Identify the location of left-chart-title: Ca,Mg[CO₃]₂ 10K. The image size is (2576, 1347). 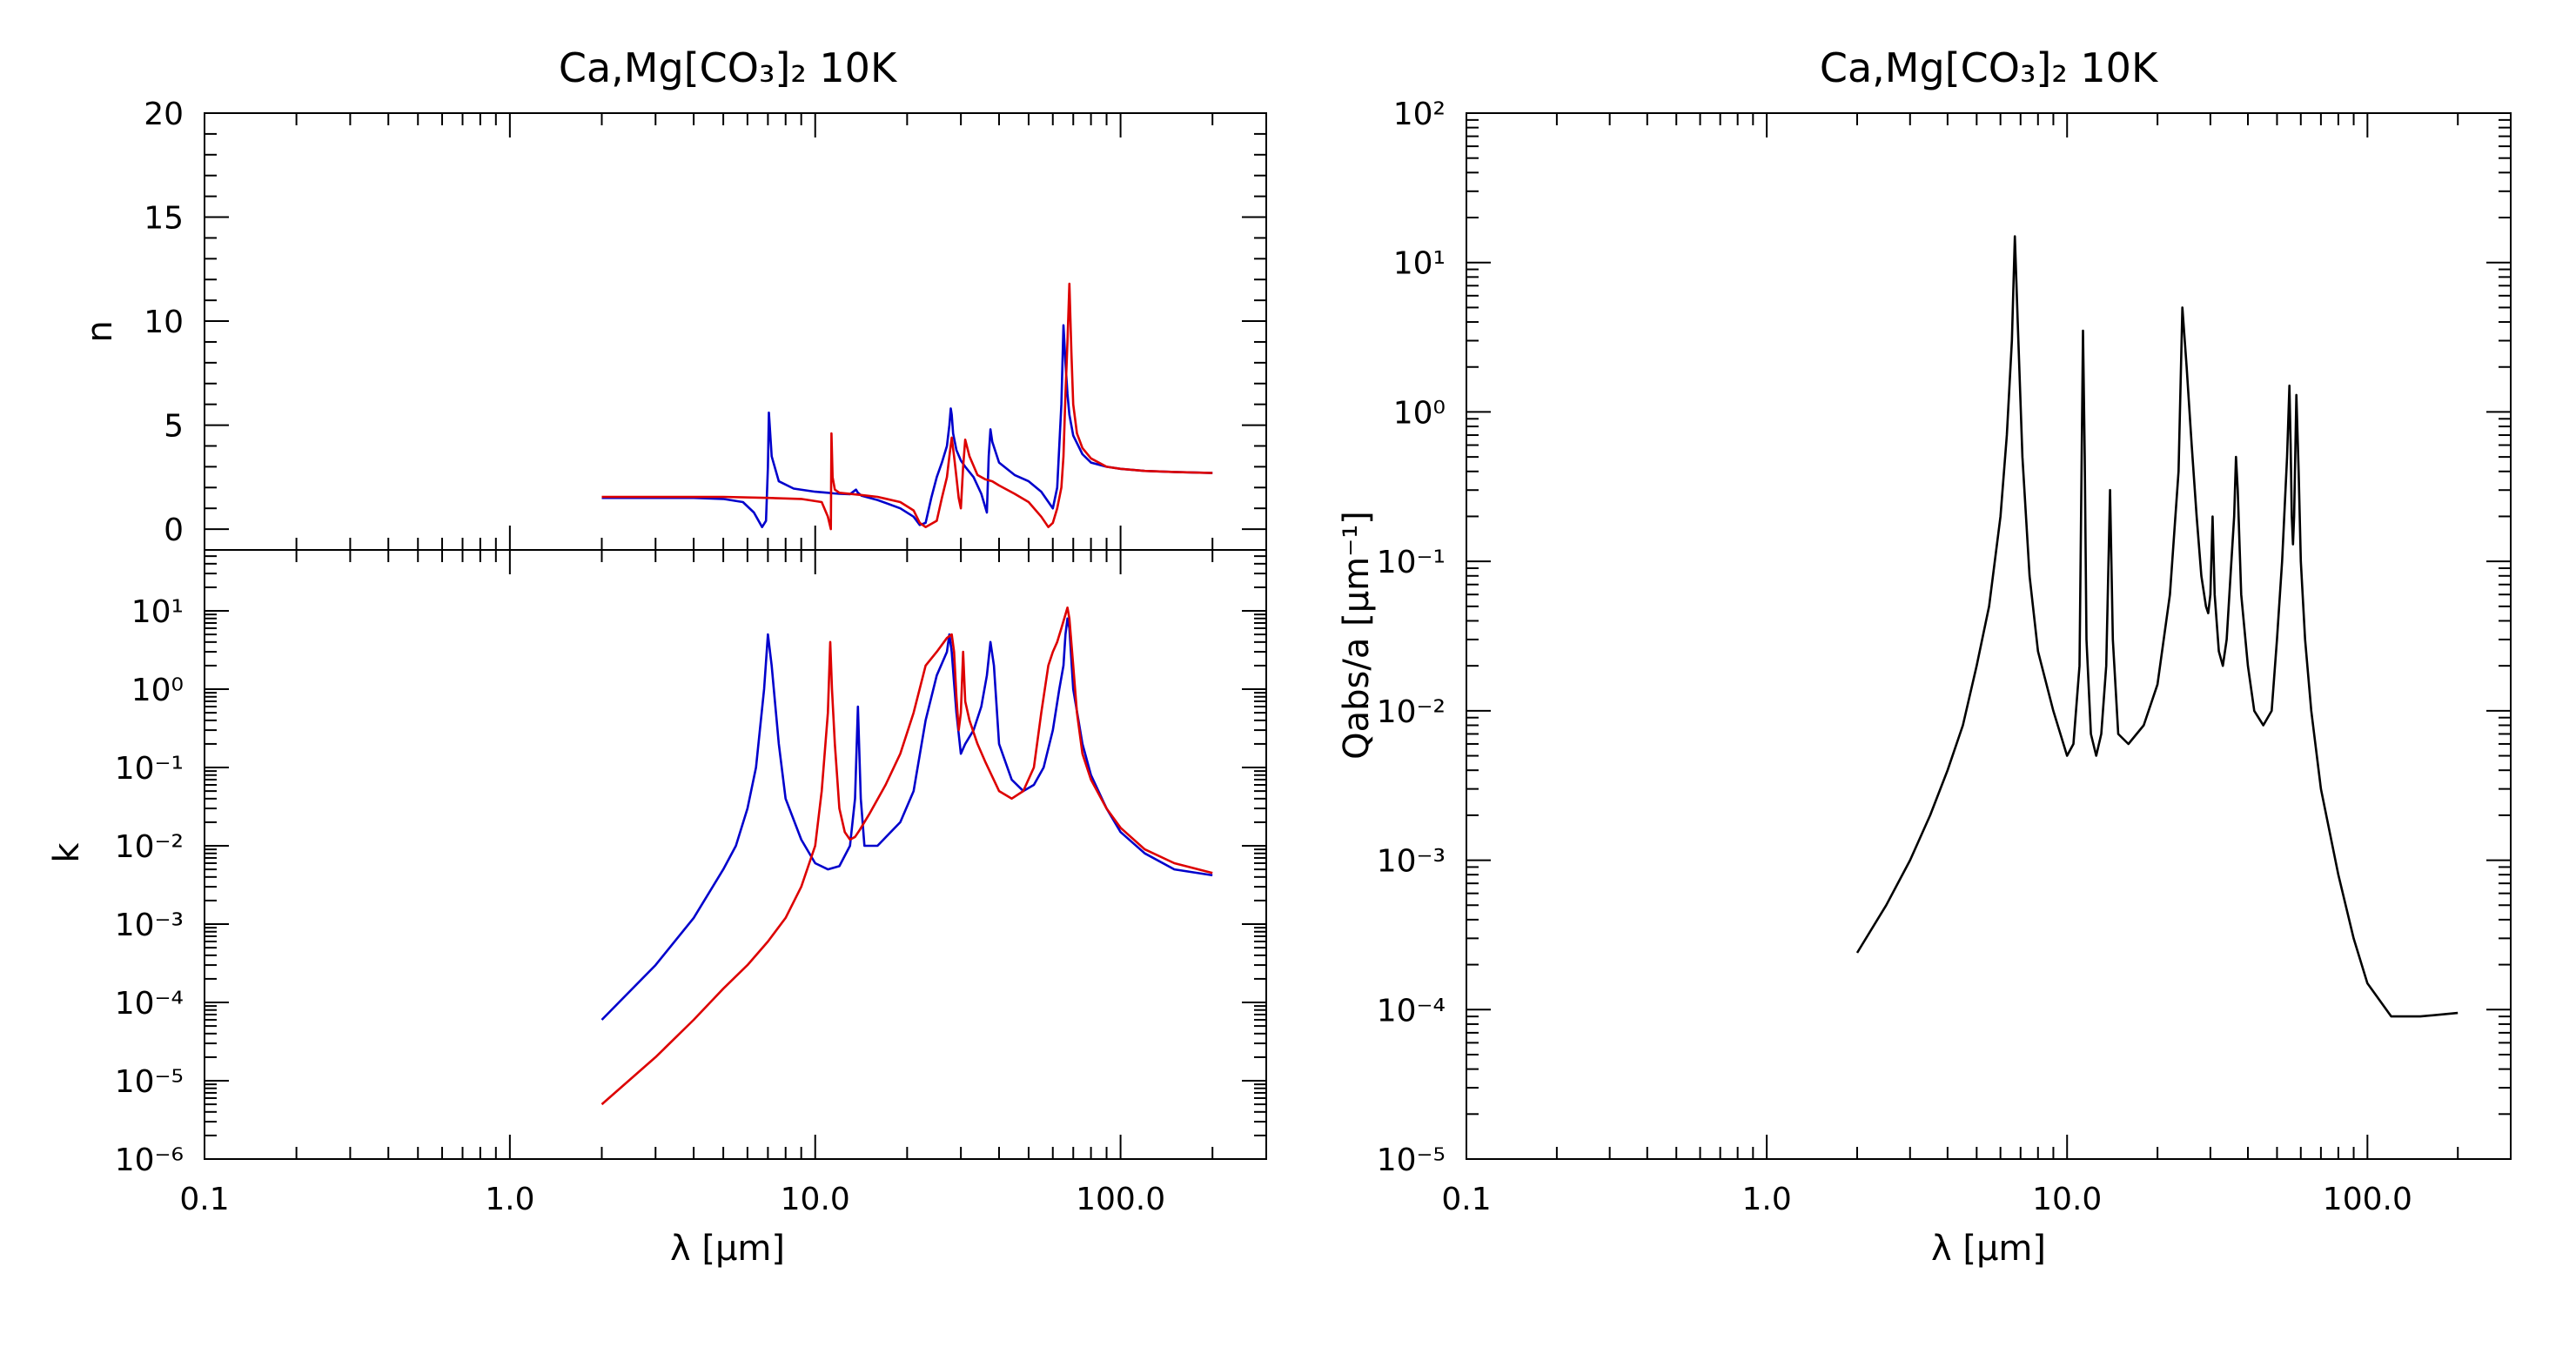
(728, 67).